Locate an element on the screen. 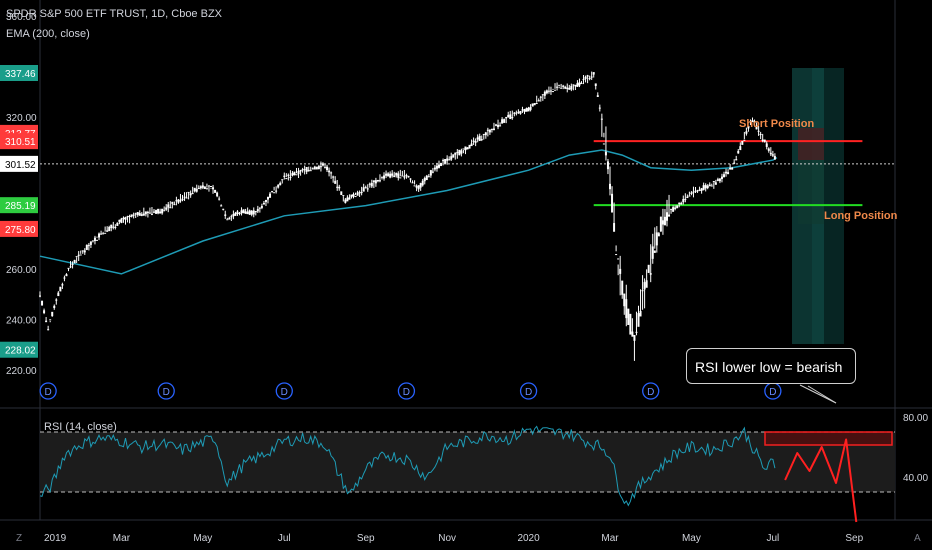  long-position-label: Long Position is located at coordinates (861, 216).